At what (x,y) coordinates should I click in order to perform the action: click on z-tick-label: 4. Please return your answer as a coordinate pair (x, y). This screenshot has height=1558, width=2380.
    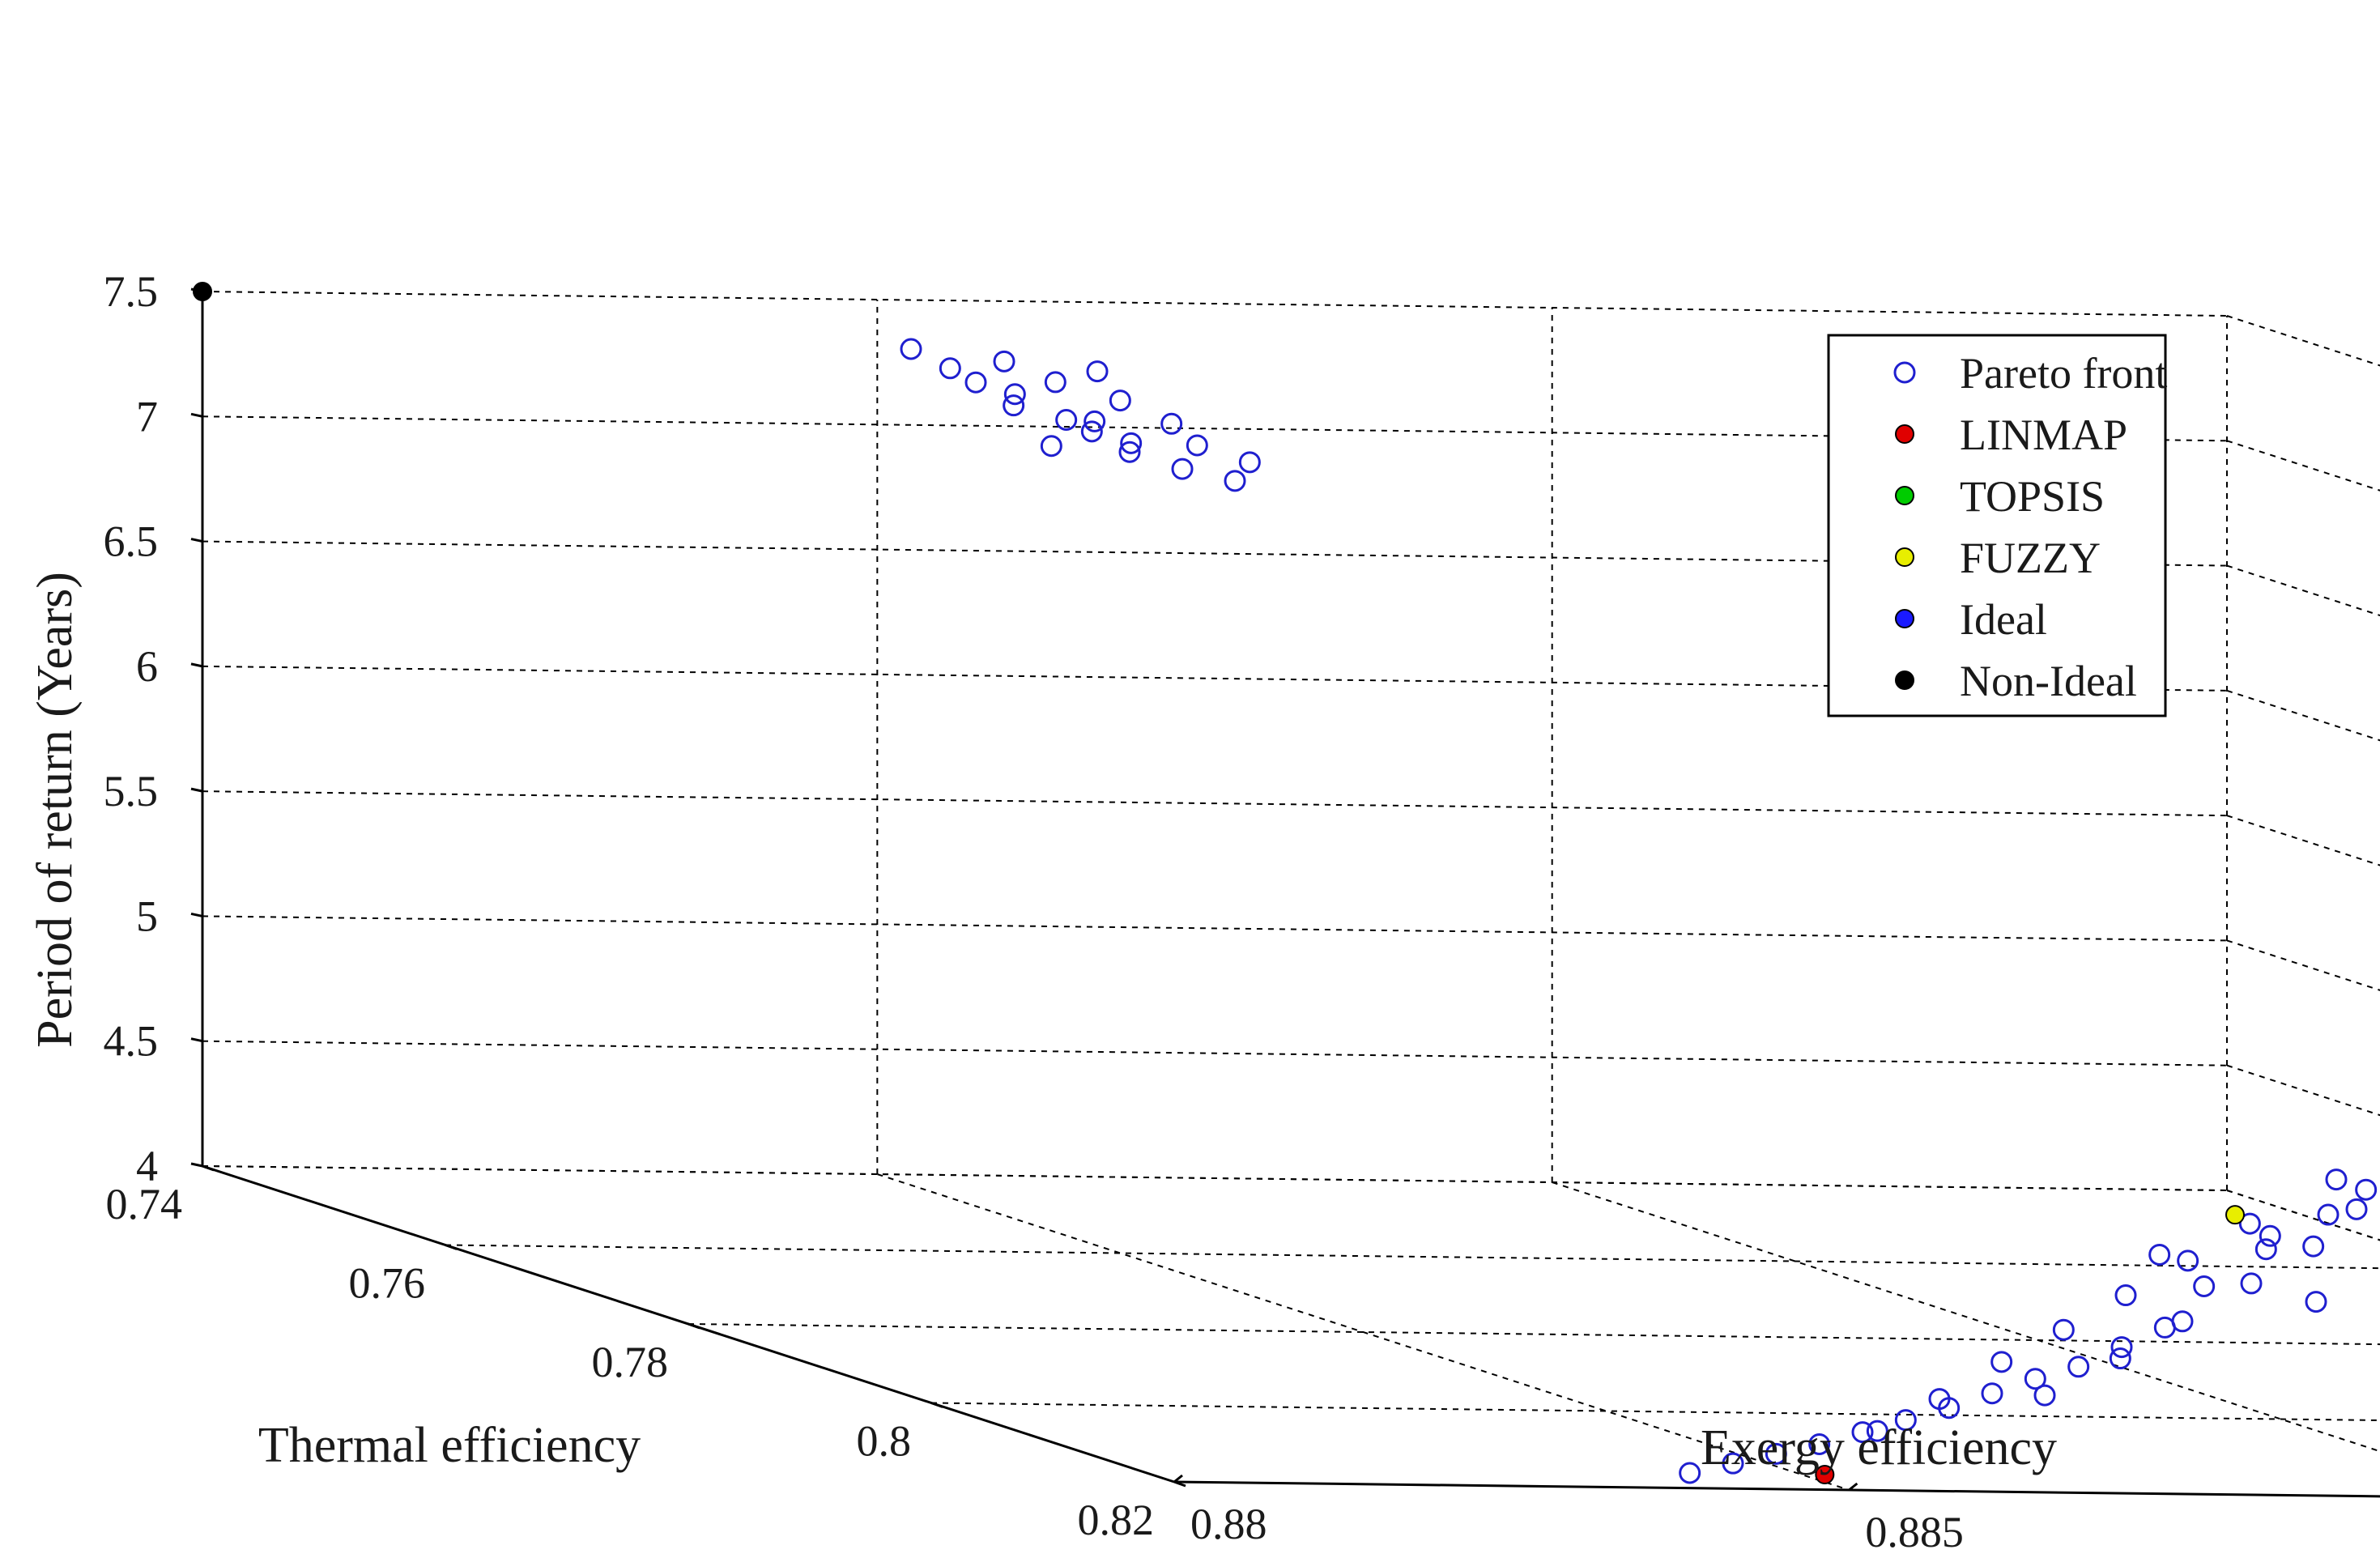
    Looking at the image, I should click on (147, 1166).